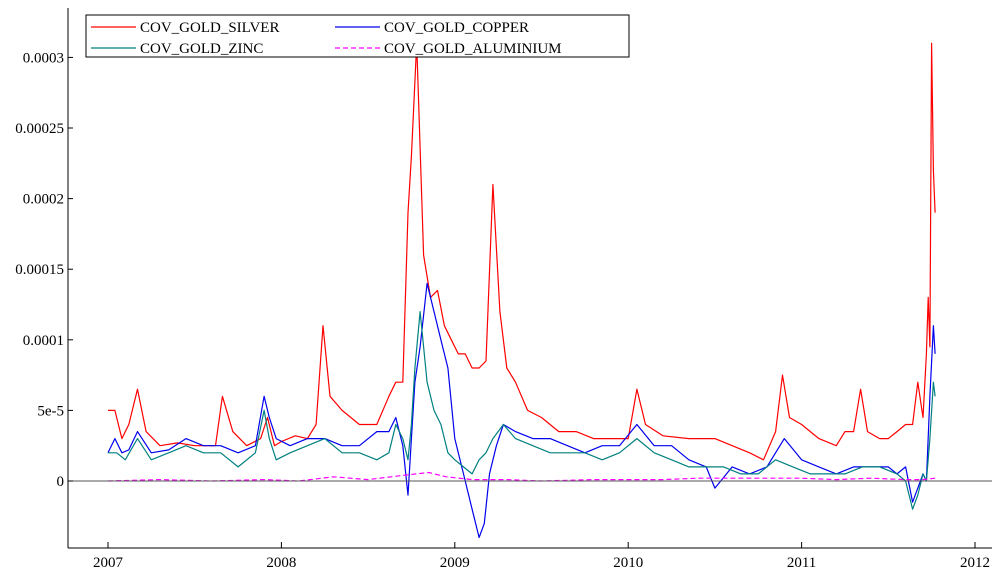 The image size is (999, 574). Describe the element at coordinates (39, 129) in the screenshot. I see `y-tick-label: 0.00025` at that location.